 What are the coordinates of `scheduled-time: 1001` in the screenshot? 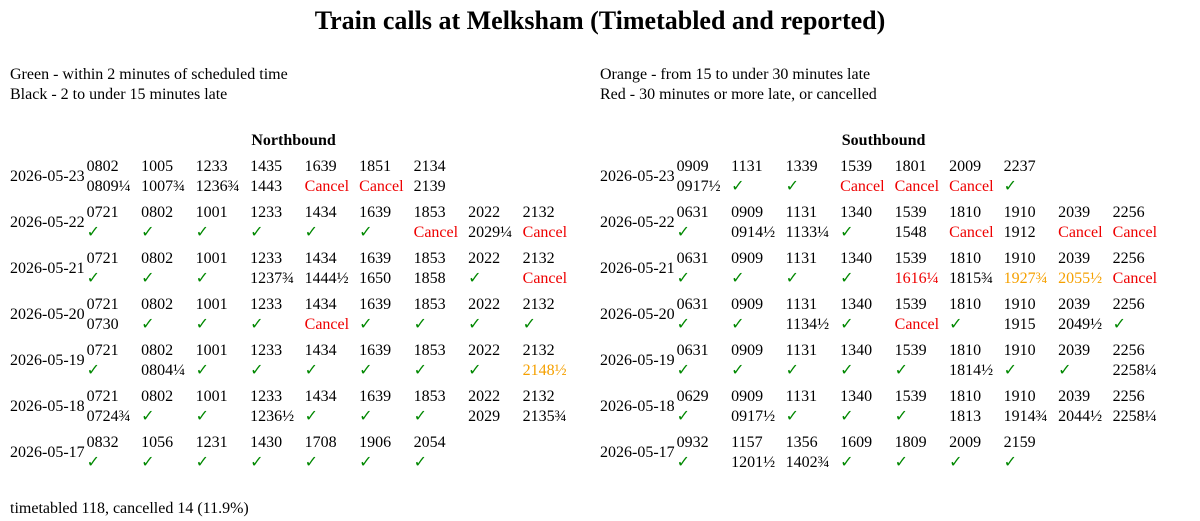 It's located at (211, 304).